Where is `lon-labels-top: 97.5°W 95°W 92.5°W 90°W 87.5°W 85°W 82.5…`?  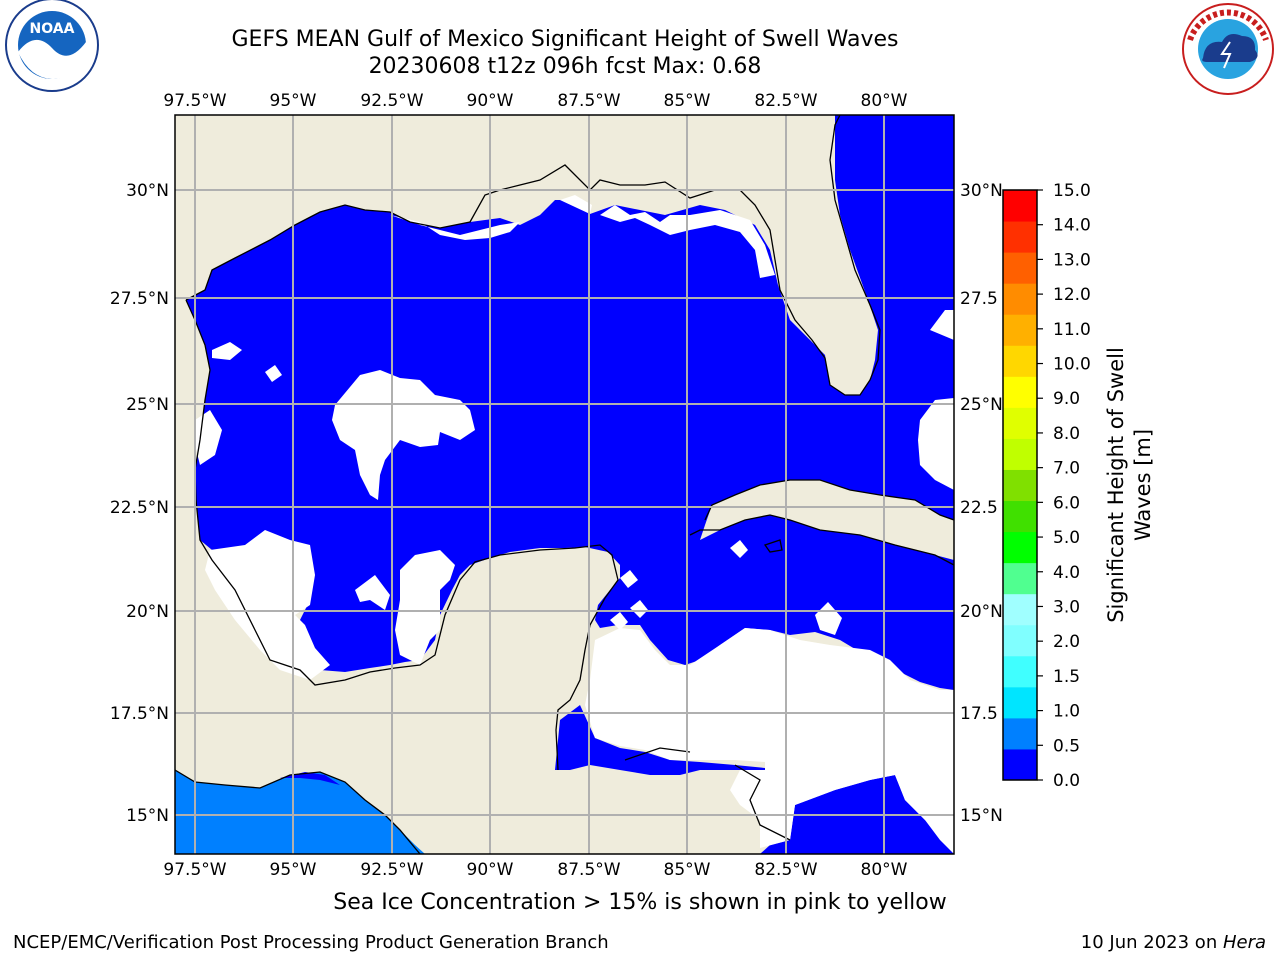
lon-labels-top: 97.5°W 95°W 92.5°W 90°W 87.5°W 85°W 82.5… is located at coordinates (535, 101).